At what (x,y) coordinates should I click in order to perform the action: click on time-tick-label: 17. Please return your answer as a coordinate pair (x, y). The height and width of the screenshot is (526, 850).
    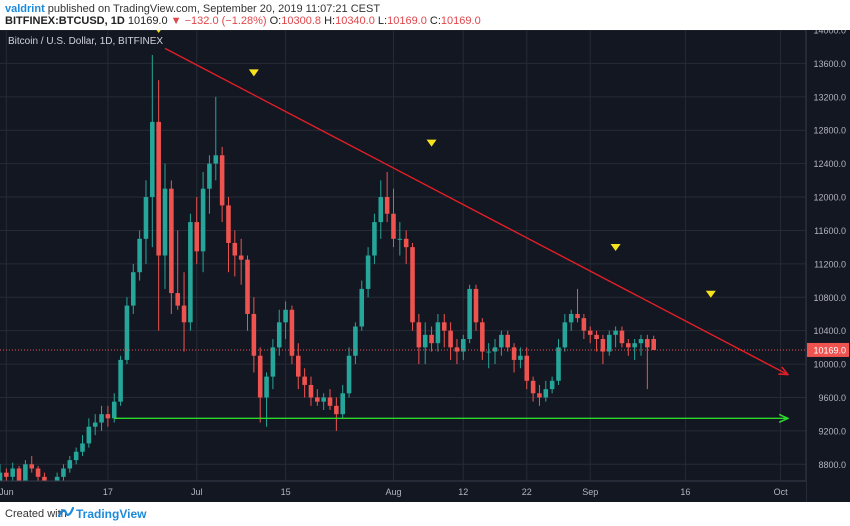
    Looking at the image, I should click on (108, 492).